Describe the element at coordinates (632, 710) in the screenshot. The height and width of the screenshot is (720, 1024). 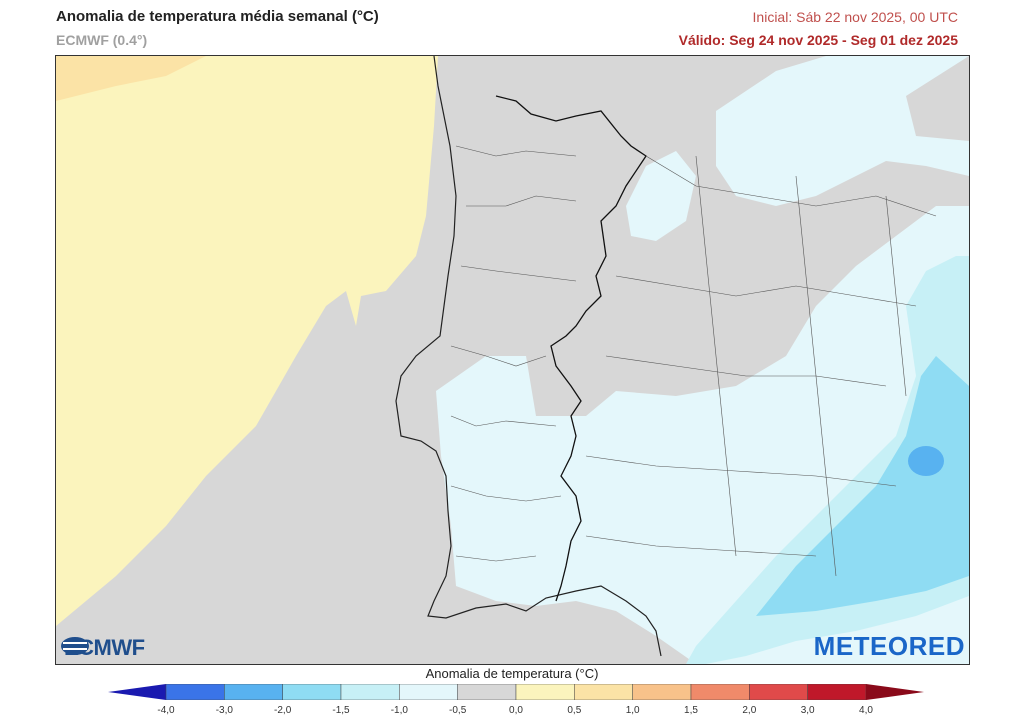
I see `colorbar-tick-label: 1,0` at that location.